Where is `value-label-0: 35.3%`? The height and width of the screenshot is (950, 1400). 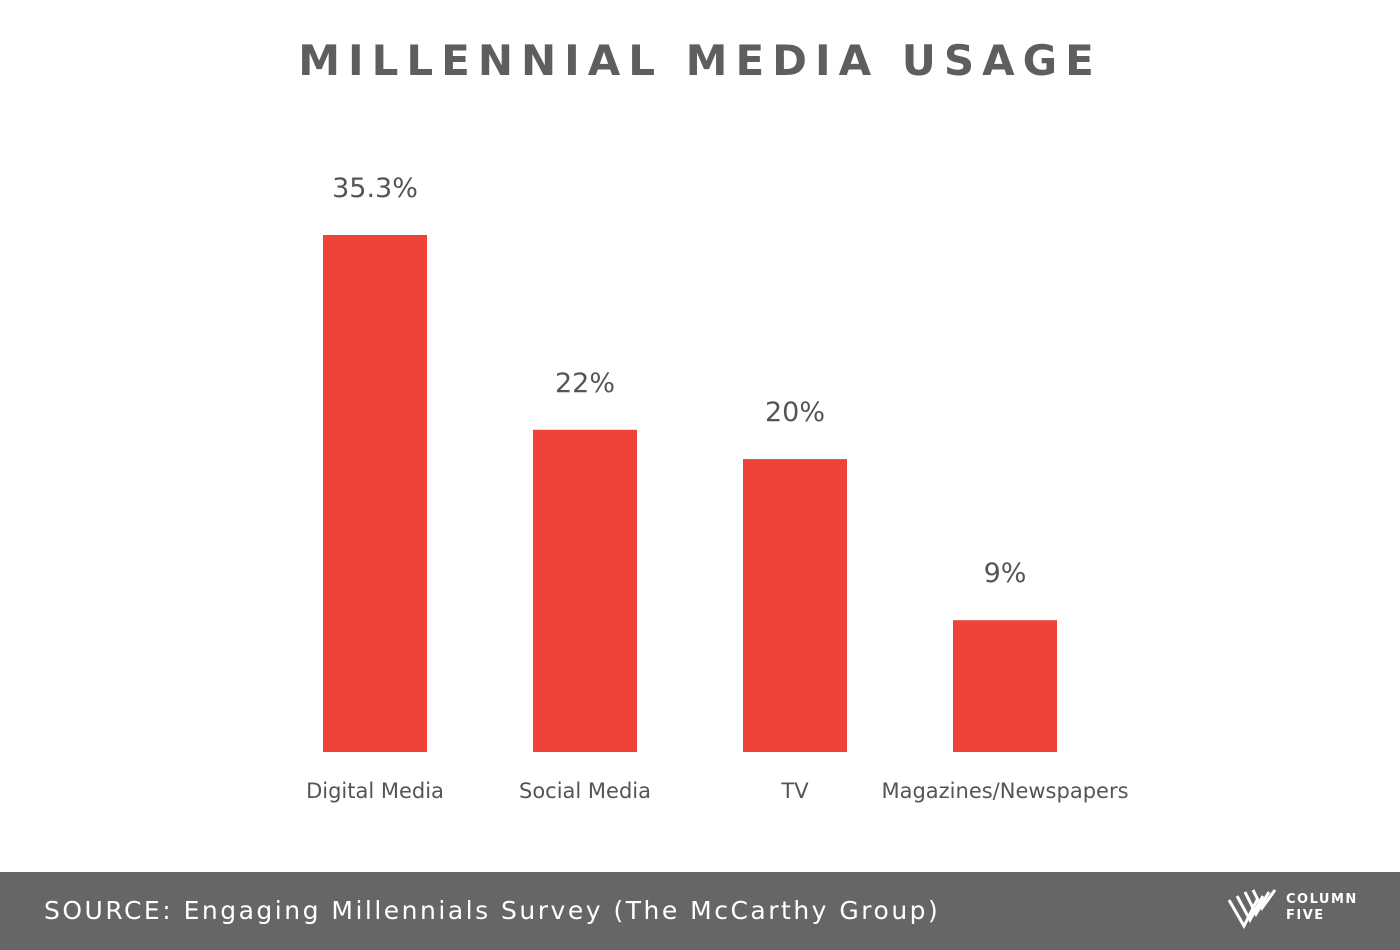
value-label-0: 35.3% is located at coordinates (375, 188).